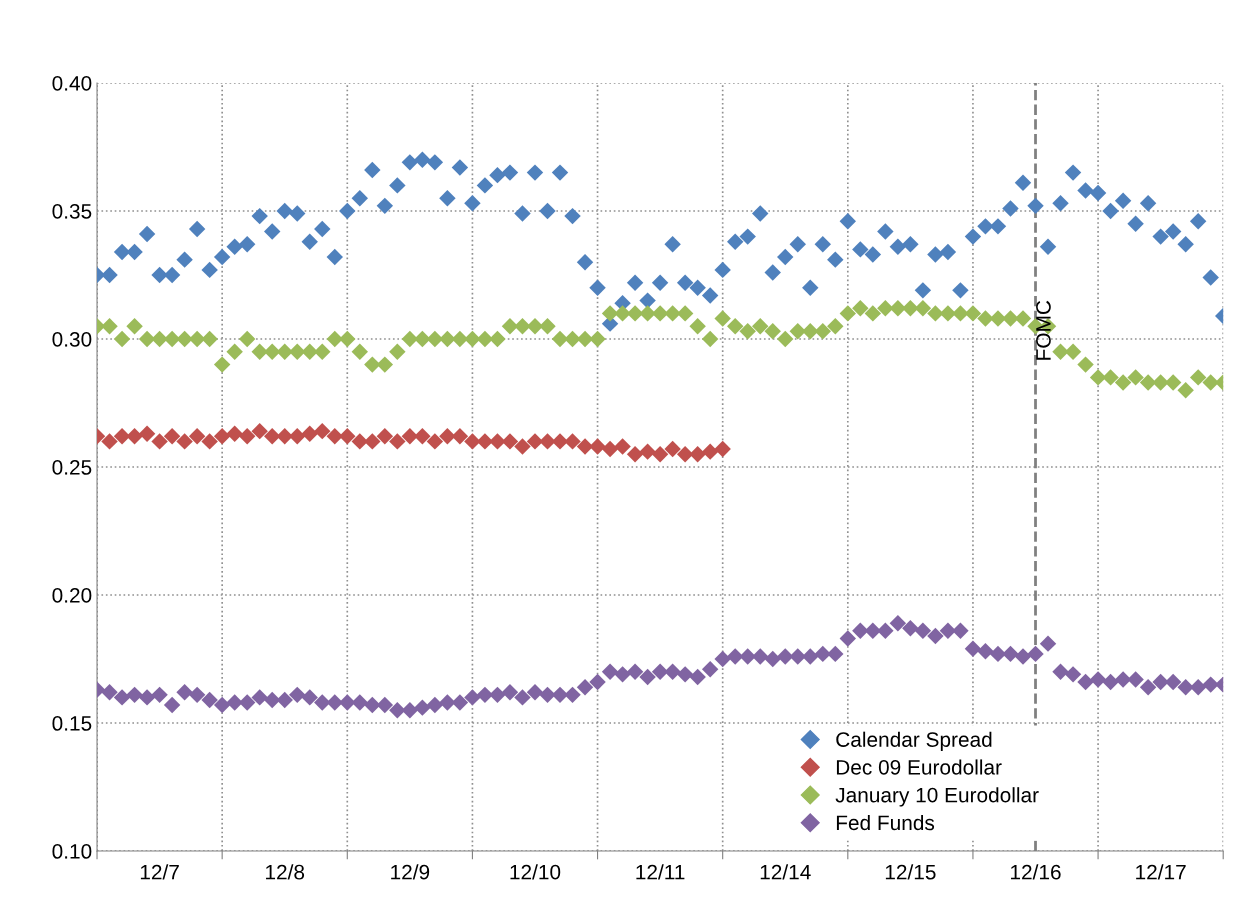 The image size is (1252, 909). What do you see at coordinates (159, 872) in the screenshot?
I see `x-tick-label: 12/7` at bounding box center [159, 872].